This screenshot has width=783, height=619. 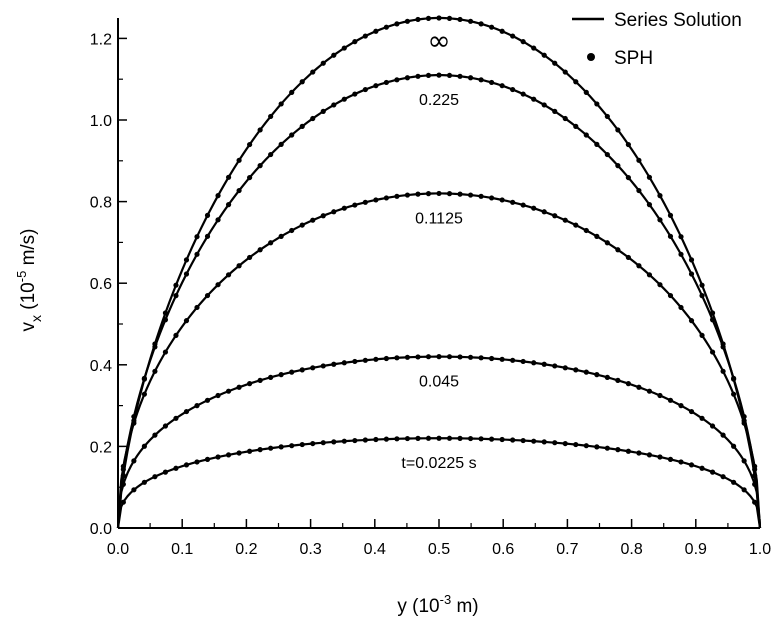 I want to click on curve-labels-layer: ∞ 0.225 0.1125 0.045 t=0.0225 s, so click(x=438, y=248).